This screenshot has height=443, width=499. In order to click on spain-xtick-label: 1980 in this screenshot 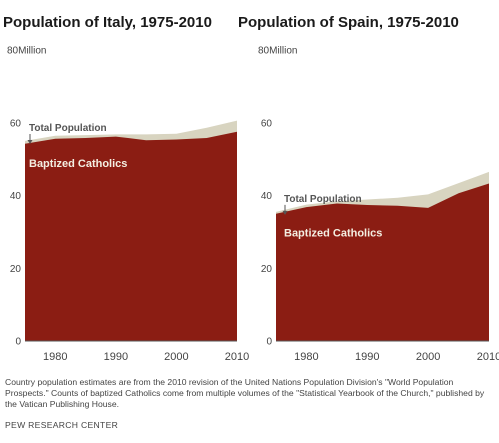, I will do `click(306, 357)`.